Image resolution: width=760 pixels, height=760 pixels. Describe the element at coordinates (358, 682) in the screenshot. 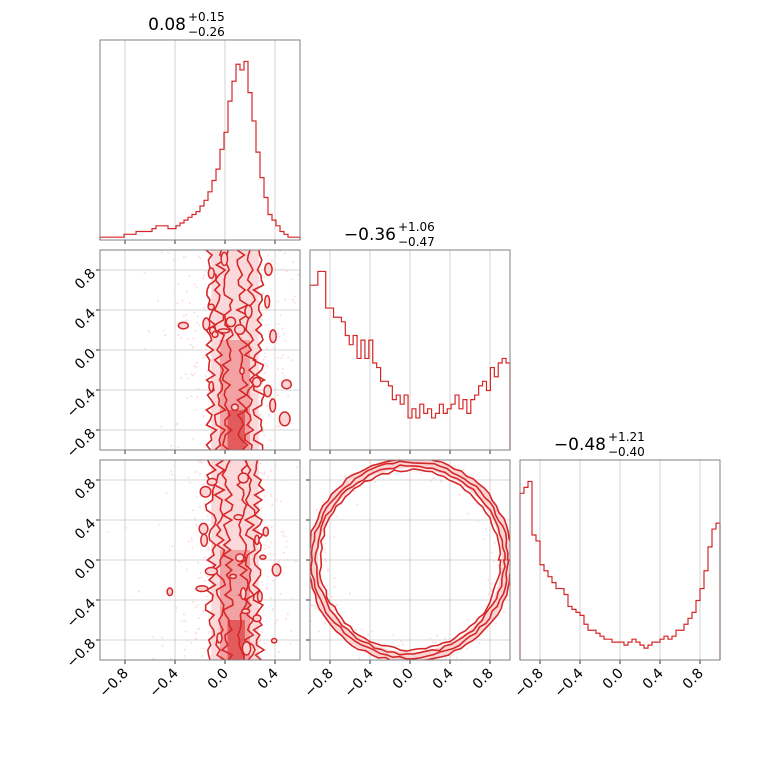

I see `xtick-label: −0.4` at that location.